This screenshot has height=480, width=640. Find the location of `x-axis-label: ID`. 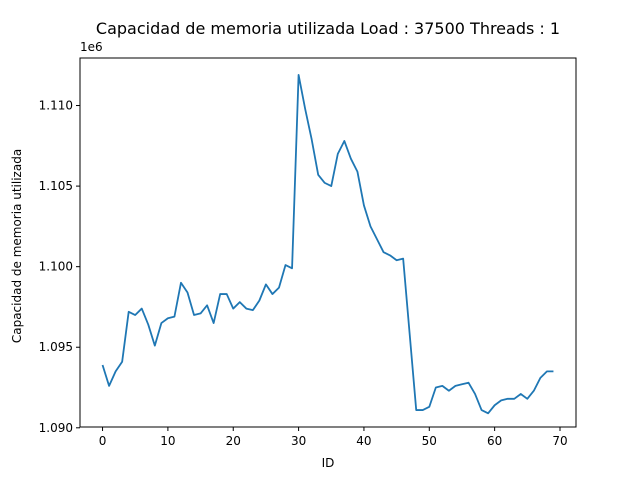

x-axis-label: ID is located at coordinates (328, 463).